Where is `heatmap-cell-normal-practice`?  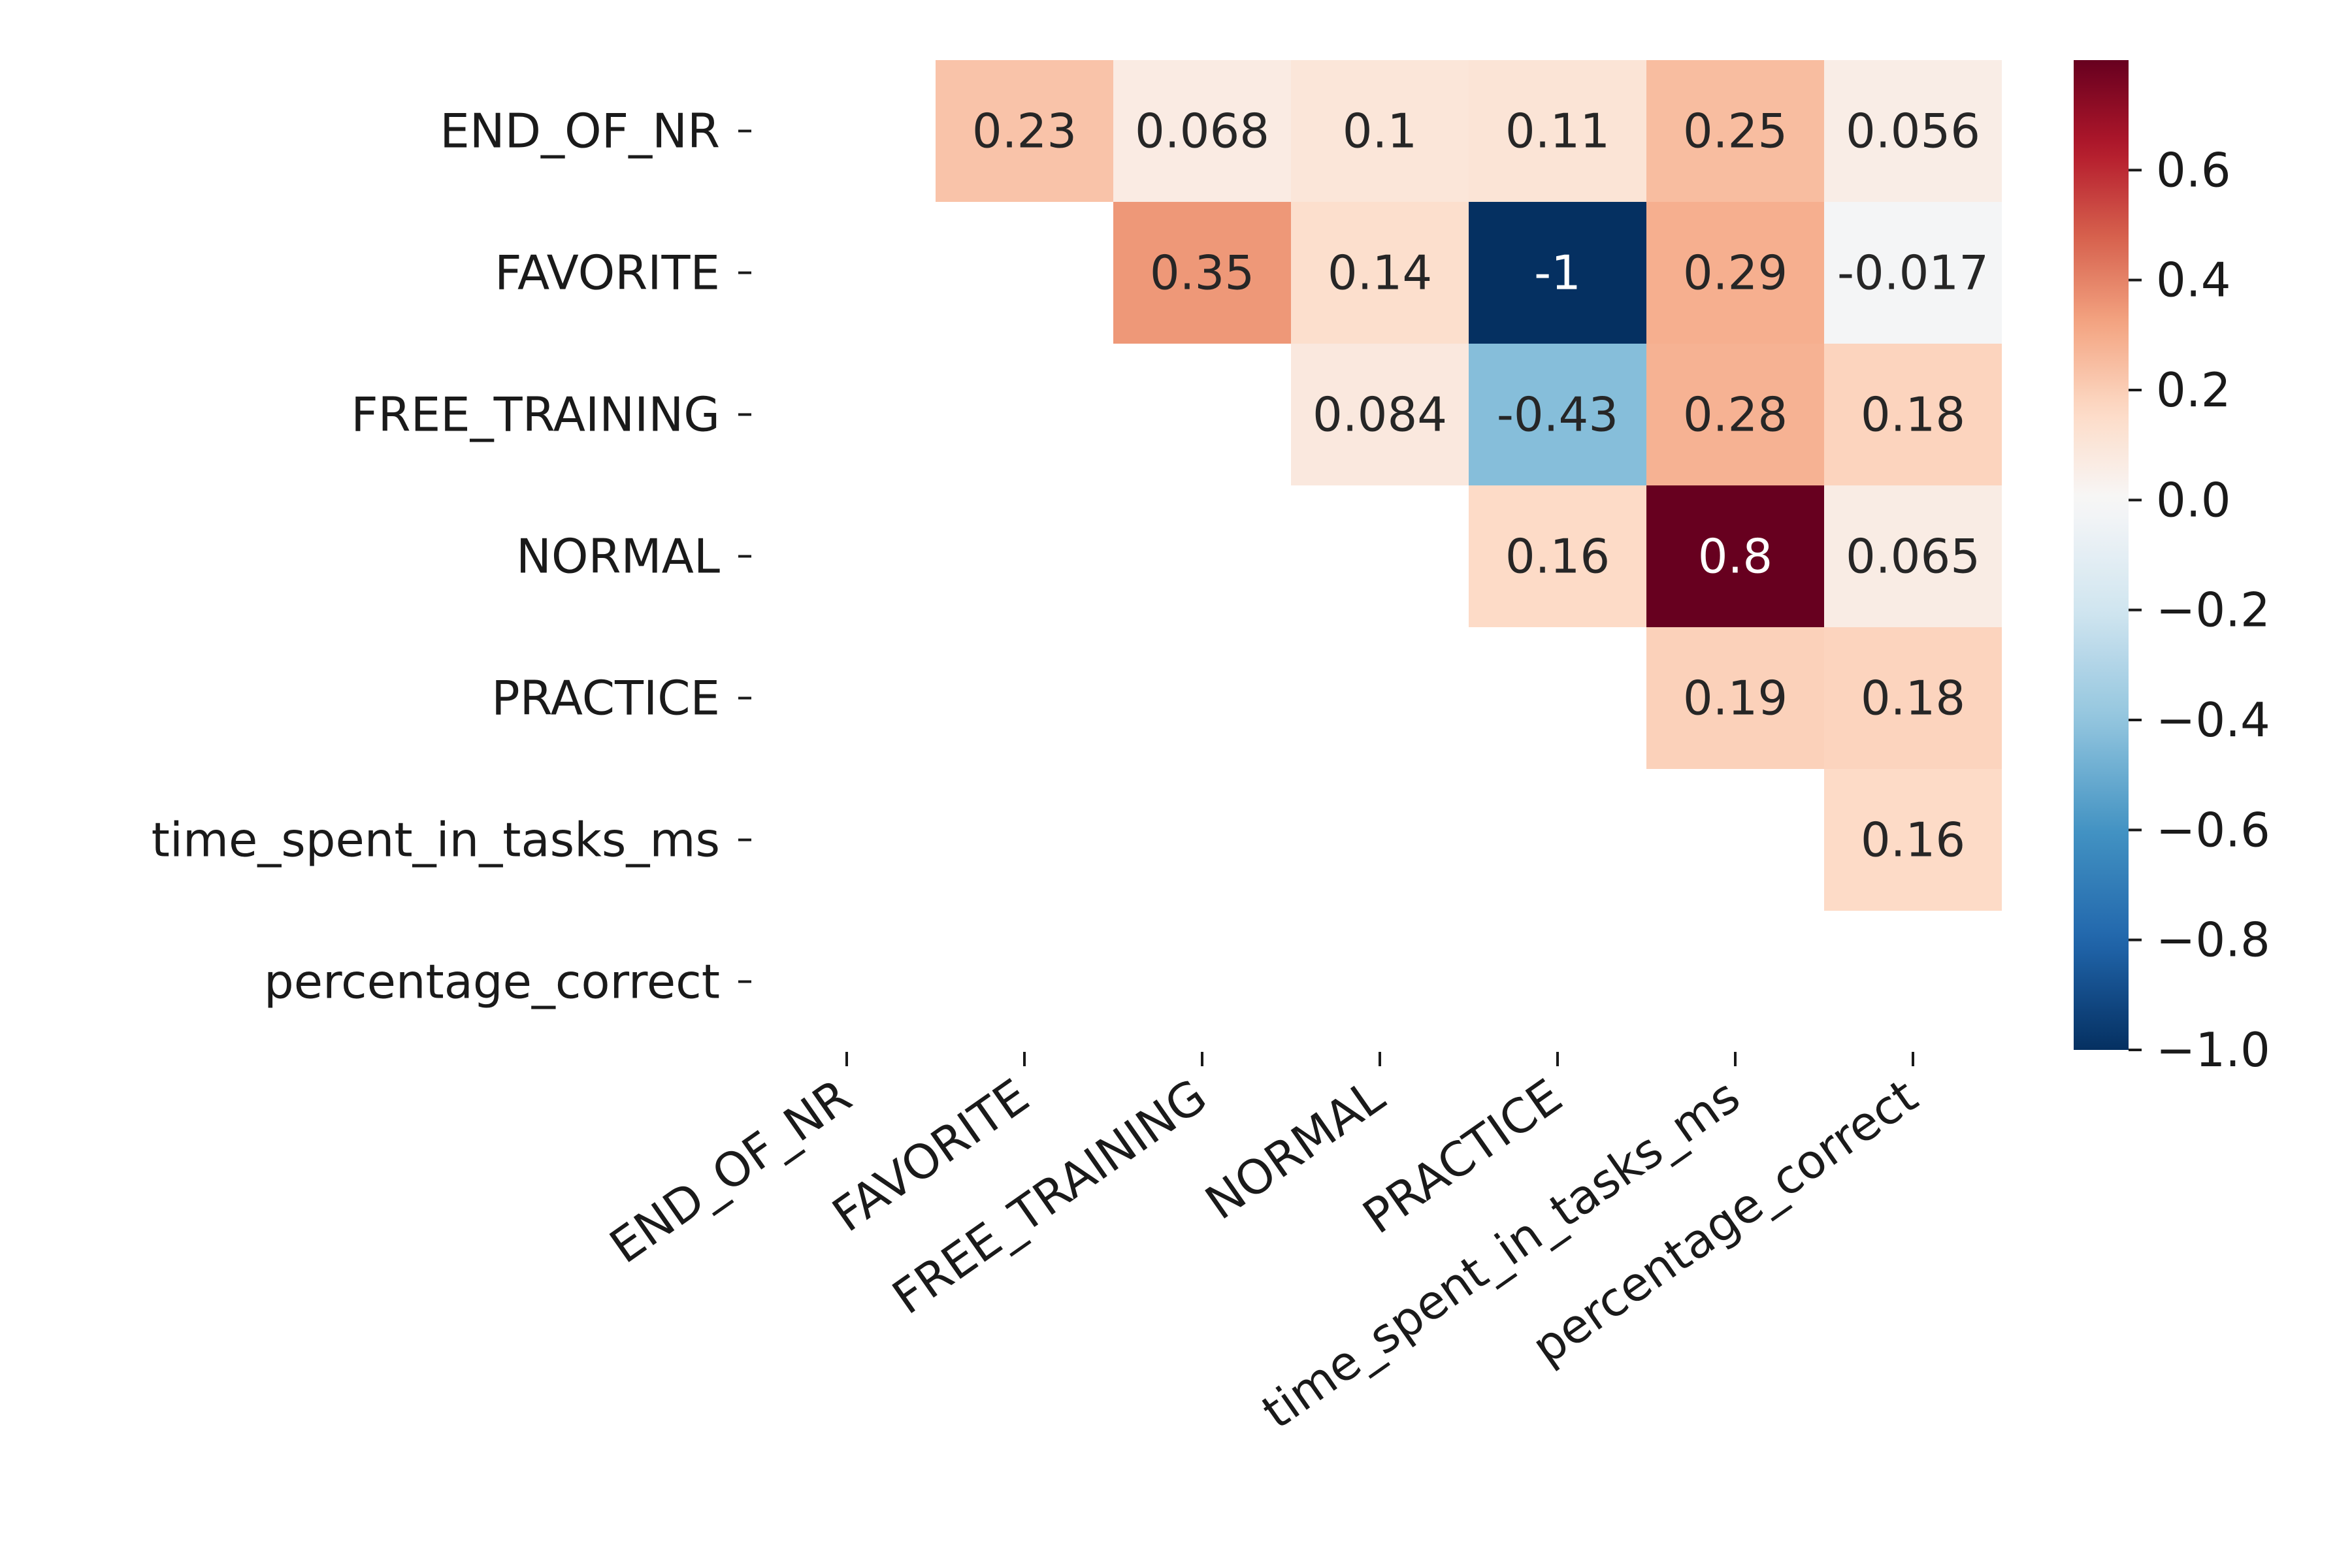
heatmap-cell-normal-practice is located at coordinates (1557, 556).